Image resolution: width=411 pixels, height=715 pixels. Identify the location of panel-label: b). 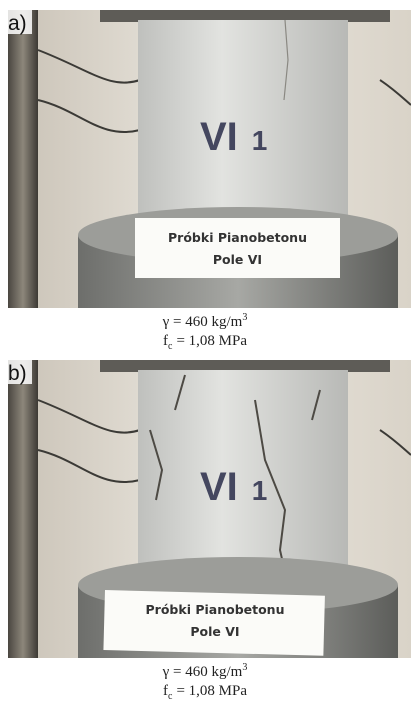
(17, 373).